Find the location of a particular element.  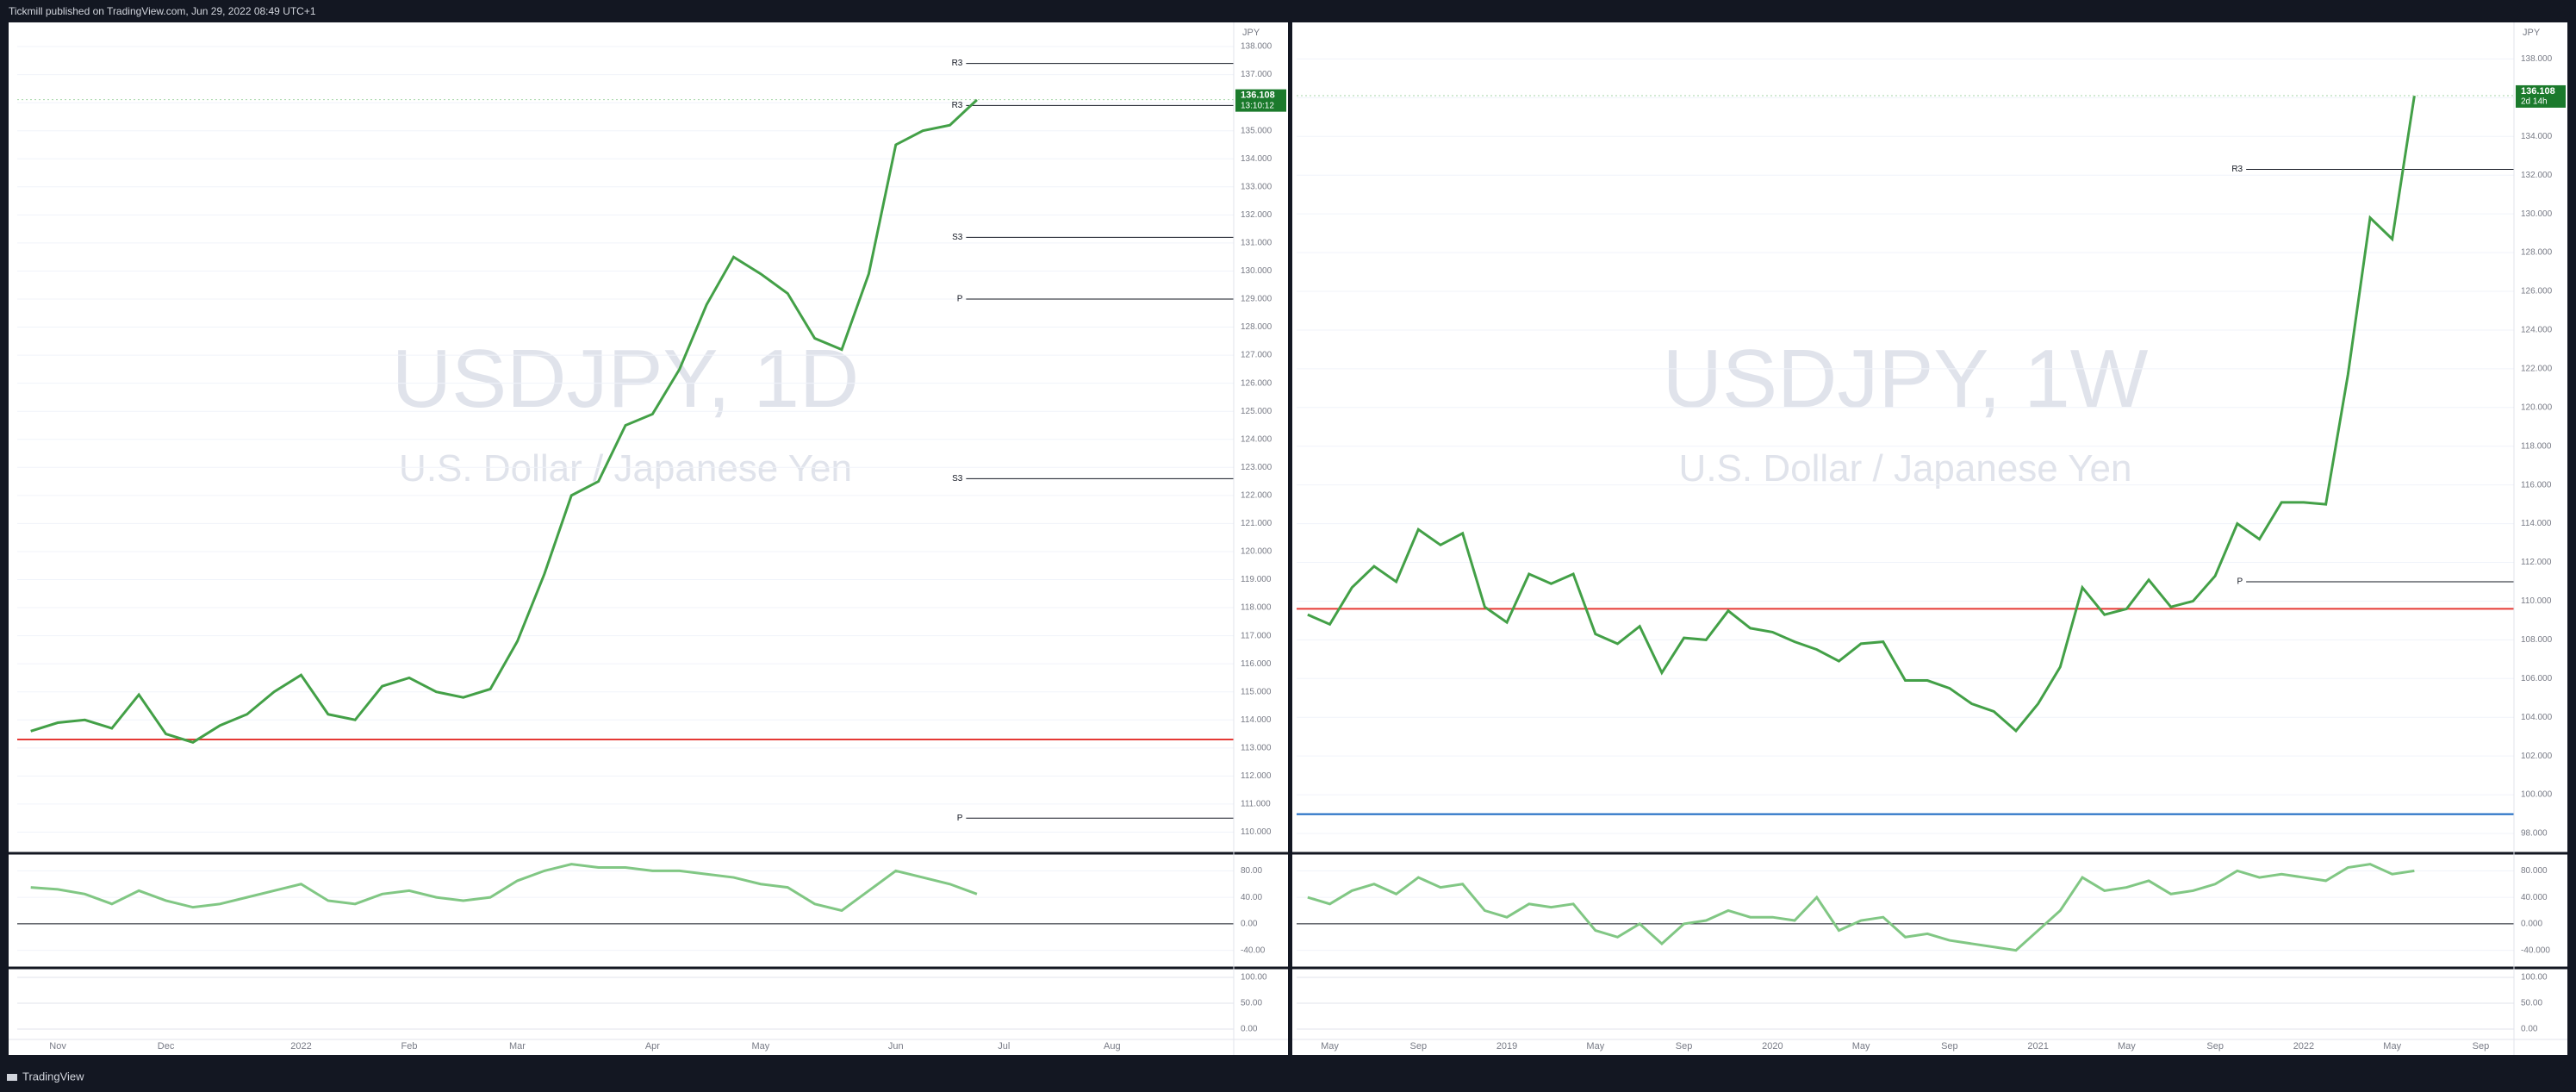

x-tick-label: 2019 is located at coordinates (1507, 1046).